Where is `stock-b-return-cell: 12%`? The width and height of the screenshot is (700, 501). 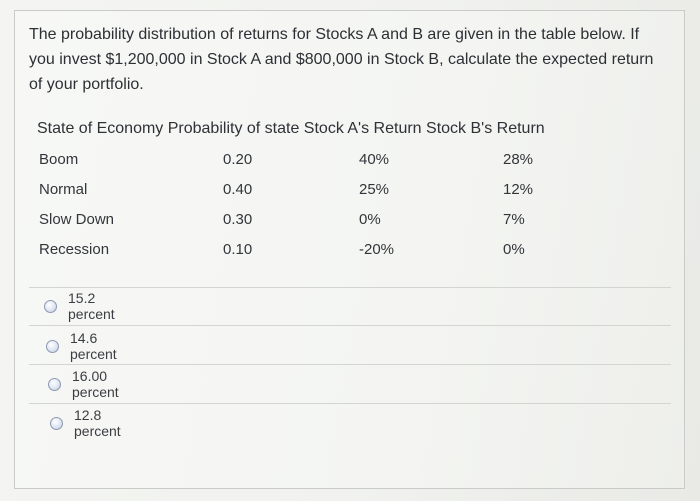 stock-b-return-cell: 12% is located at coordinates (518, 189).